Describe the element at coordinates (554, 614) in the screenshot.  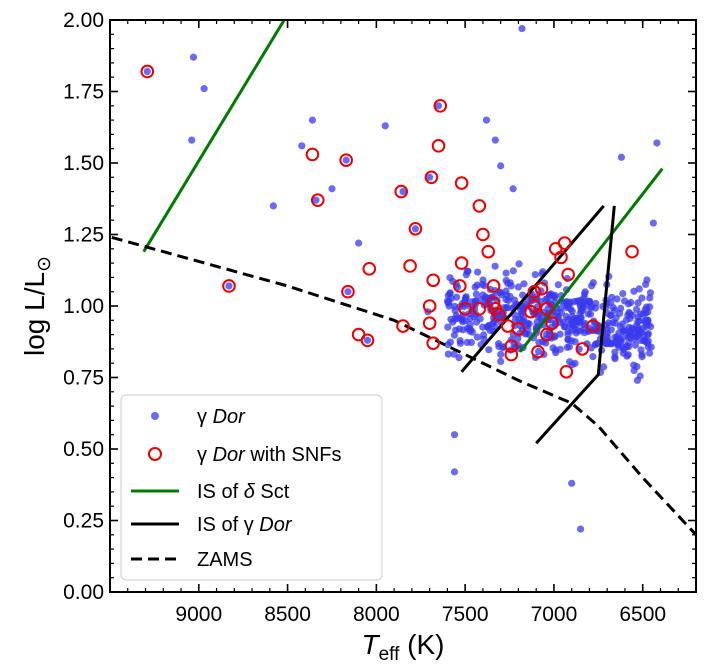
I see `x-tick-label: 7000` at that location.